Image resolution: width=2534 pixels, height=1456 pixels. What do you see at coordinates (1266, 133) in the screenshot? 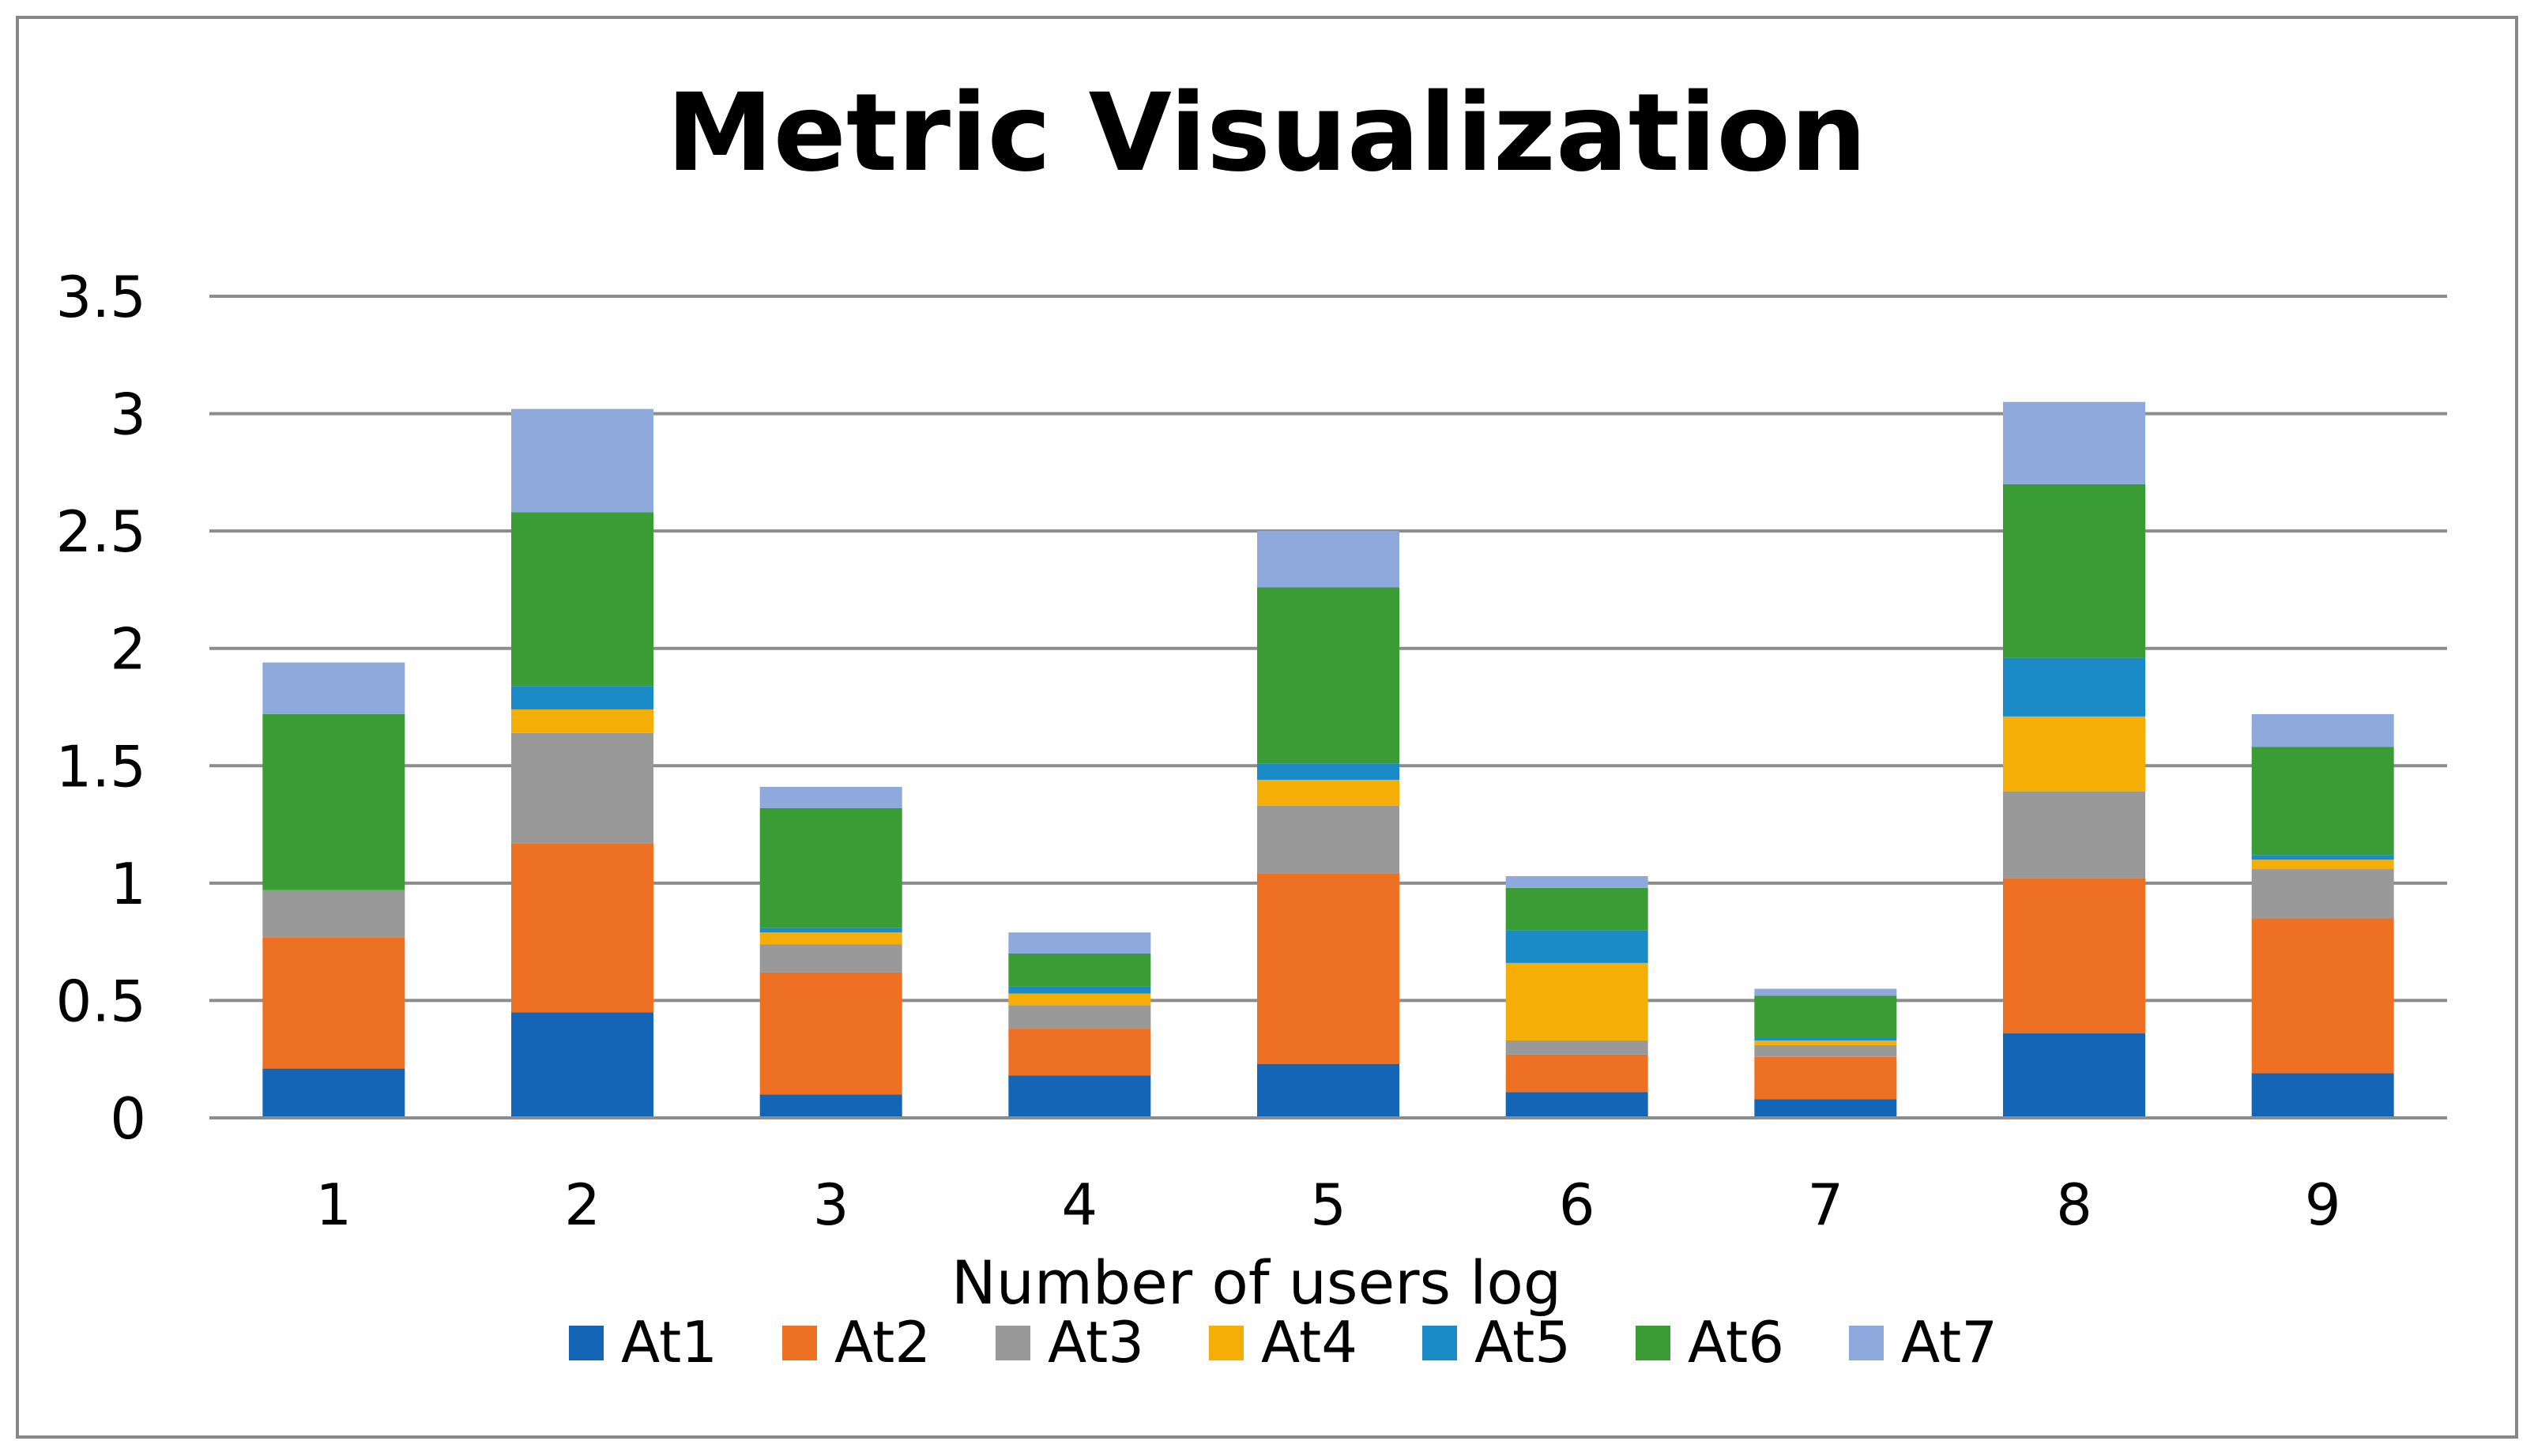
I see `chart-title: Metric Visualization` at bounding box center [1266, 133].